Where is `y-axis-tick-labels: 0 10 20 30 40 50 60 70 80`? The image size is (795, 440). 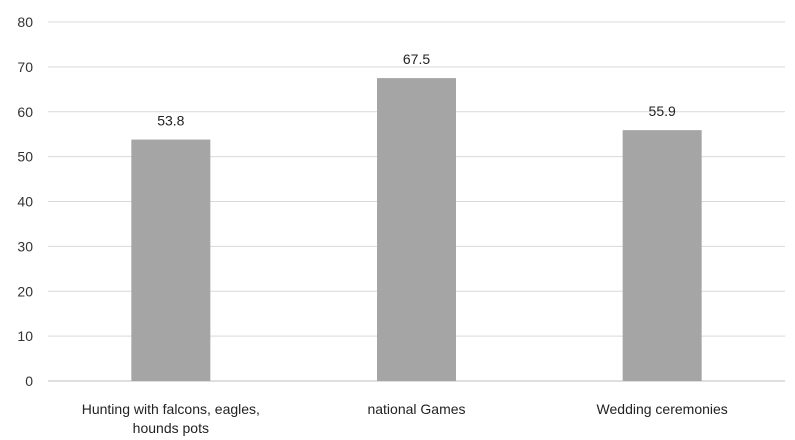 y-axis-tick-labels: 0 10 20 30 40 50 60 70 80 is located at coordinates (25, 201).